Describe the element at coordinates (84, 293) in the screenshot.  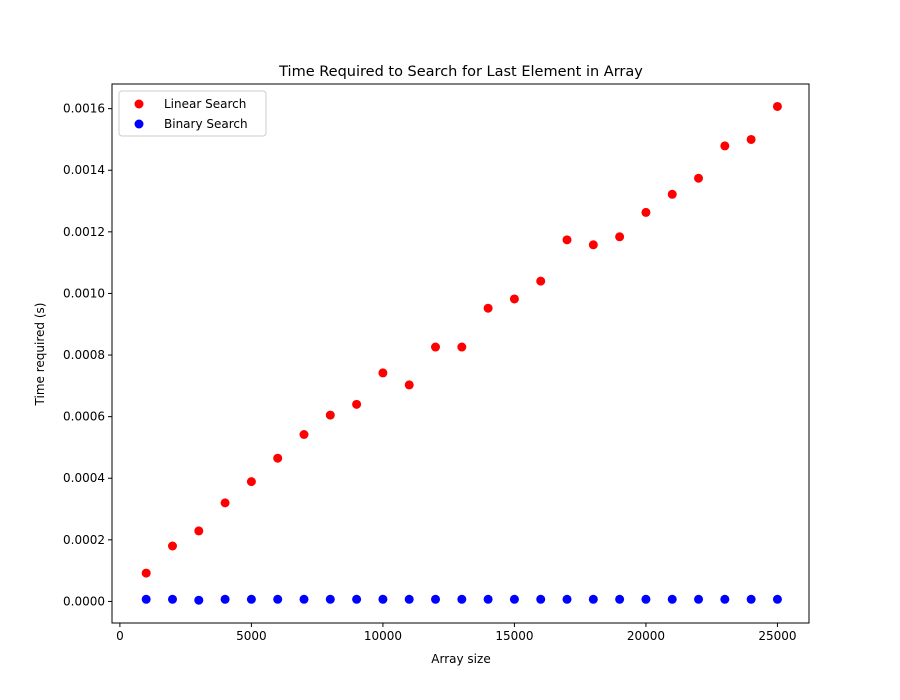
I see `y-tick-label: 0.0010` at that location.